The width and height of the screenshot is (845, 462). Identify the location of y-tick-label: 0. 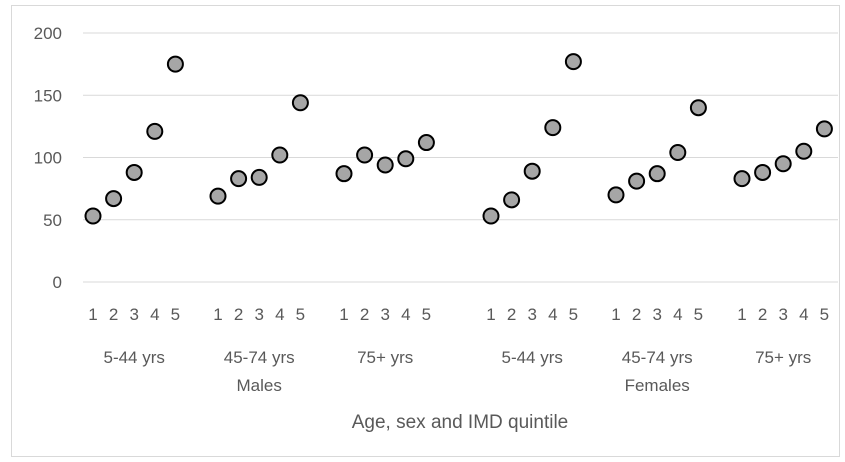
(57, 282).